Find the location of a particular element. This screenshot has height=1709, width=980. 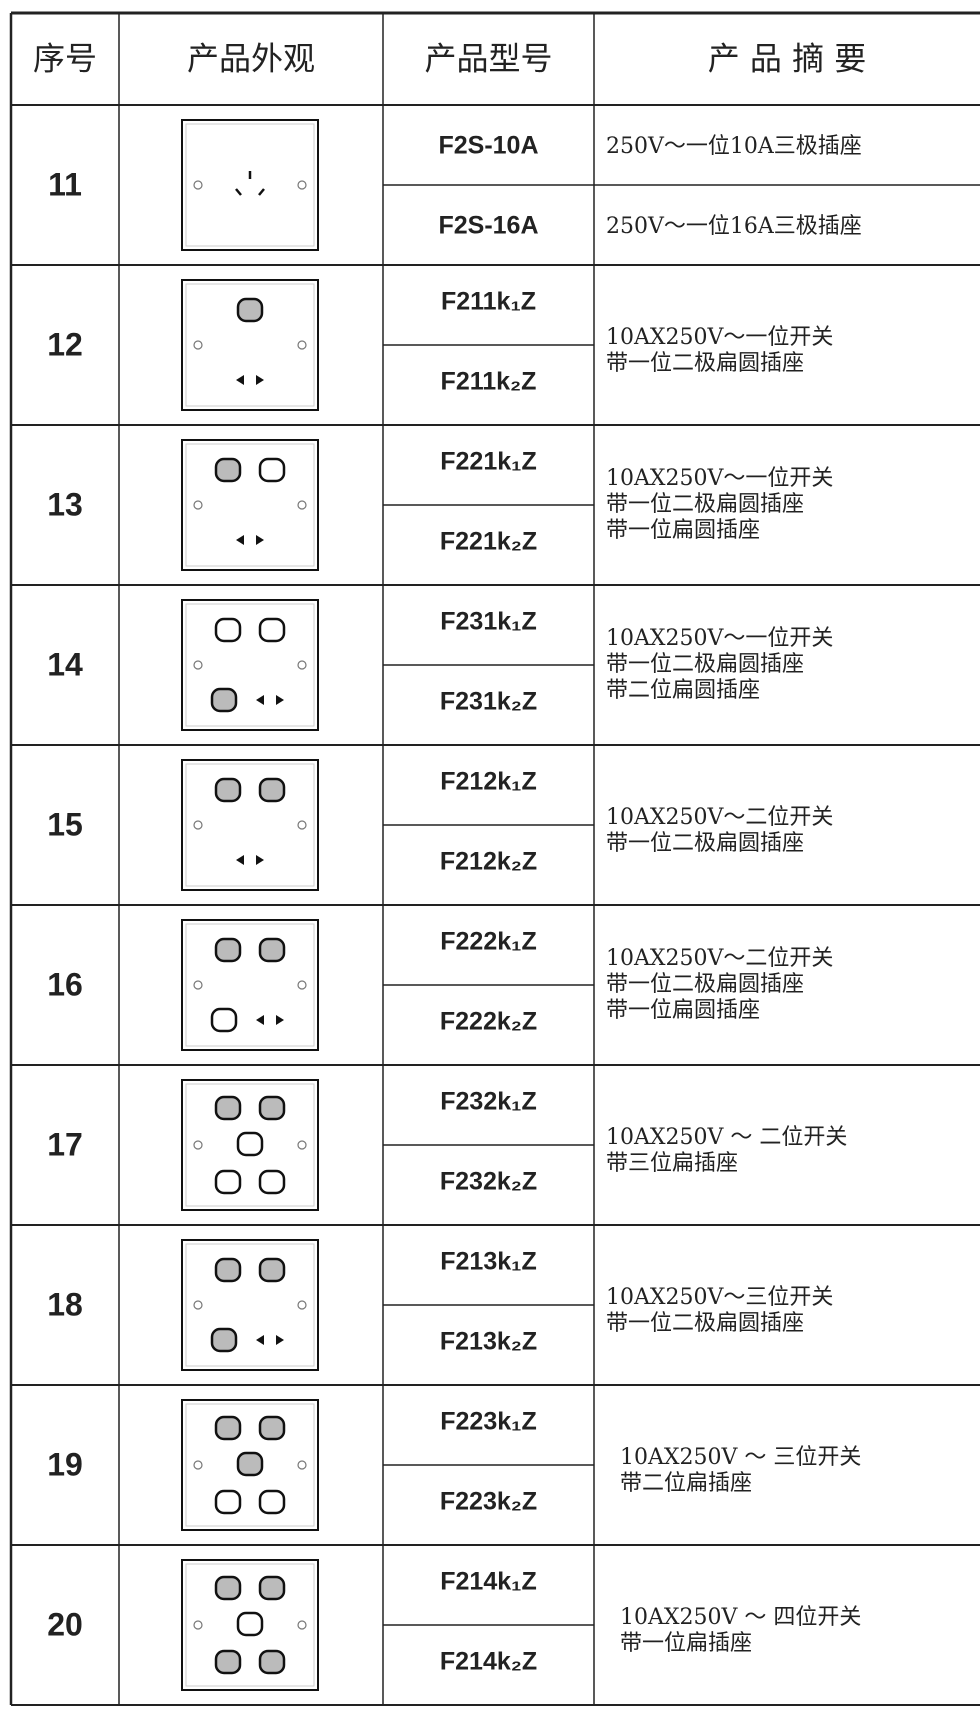

summary: 250V～一位10A三极插座 is located at coordinates (734, 146).